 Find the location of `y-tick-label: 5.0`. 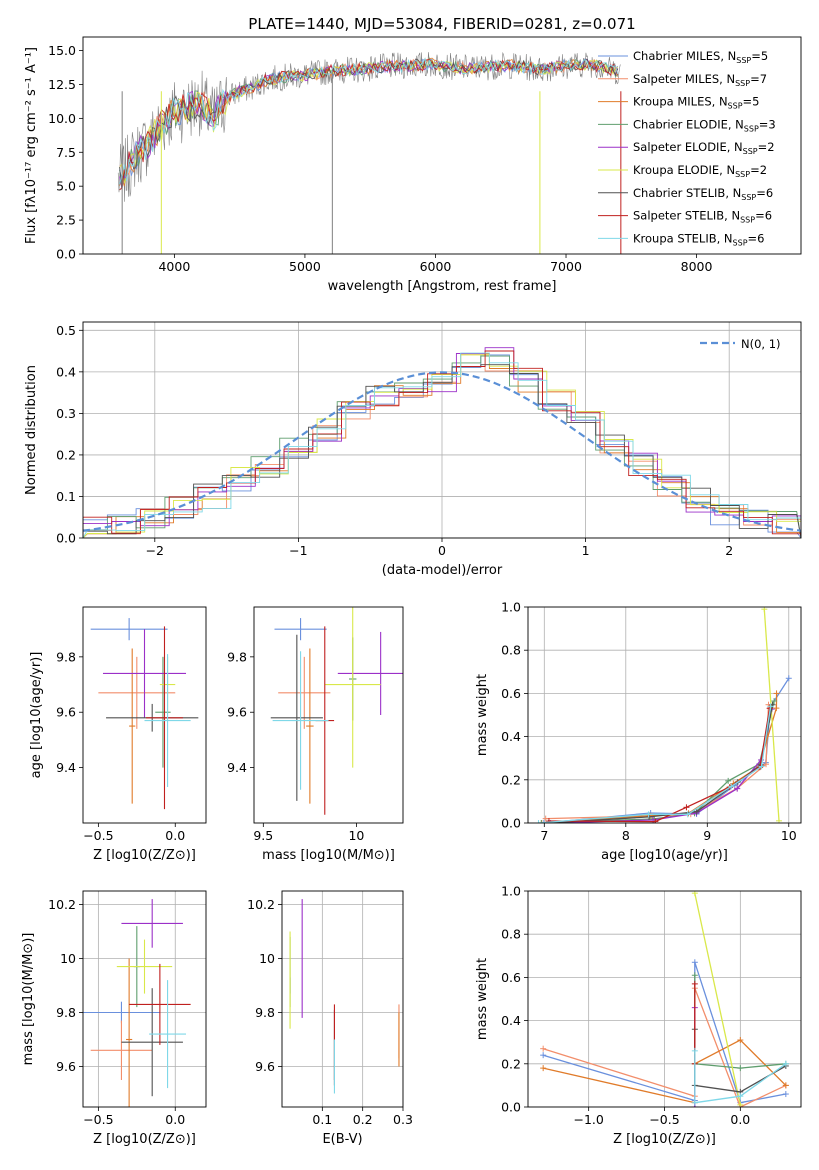

y-tick-label: 5.0 is located at coordinates (66, 186).